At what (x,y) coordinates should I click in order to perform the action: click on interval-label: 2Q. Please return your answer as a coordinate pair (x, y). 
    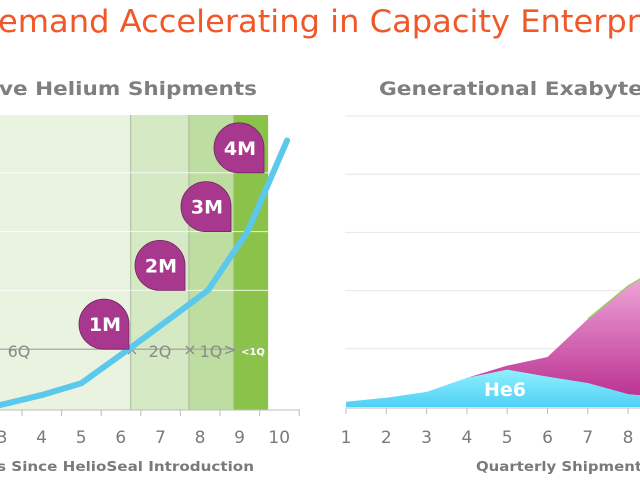
    Looking at the image, I should click on (160, 351).